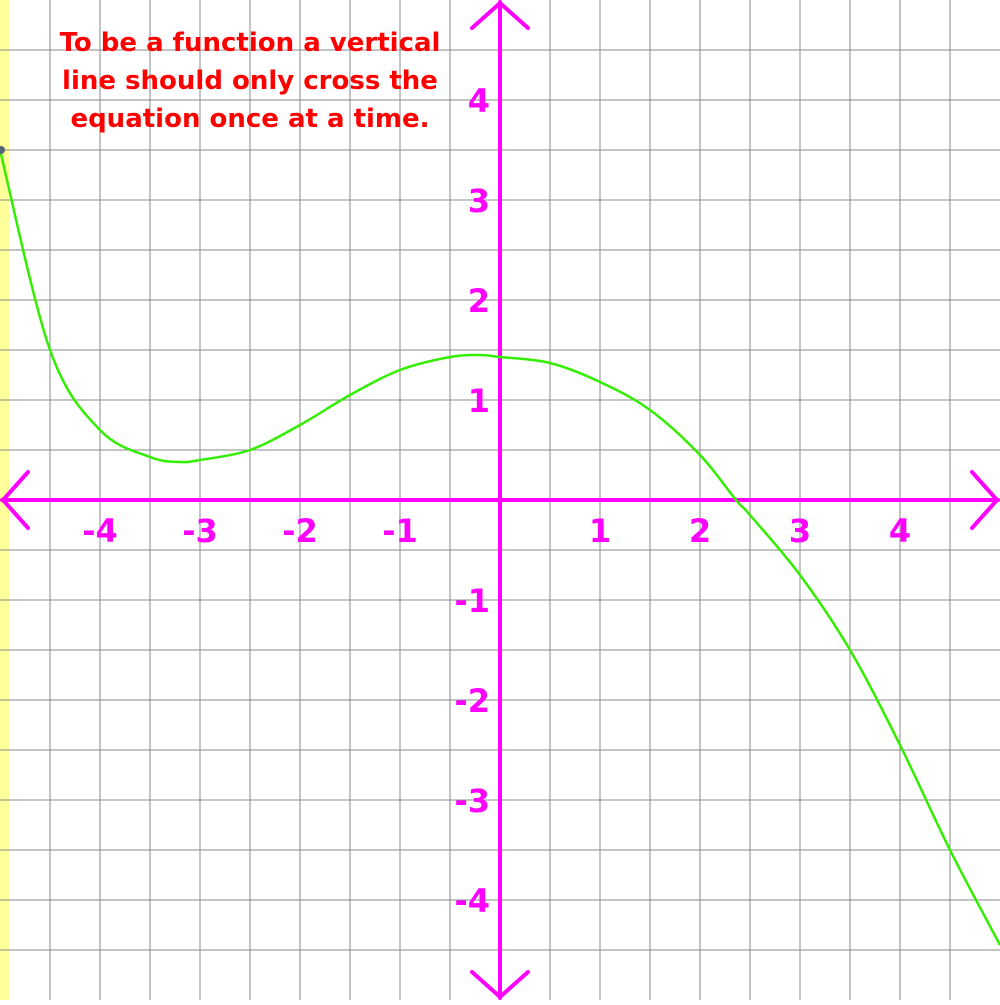 The image size is (1000, 1005). What do you see at coordinates (479, 201) in the screenshot?
I see `y-tick-label: 3` at bounding box center [479, 201].